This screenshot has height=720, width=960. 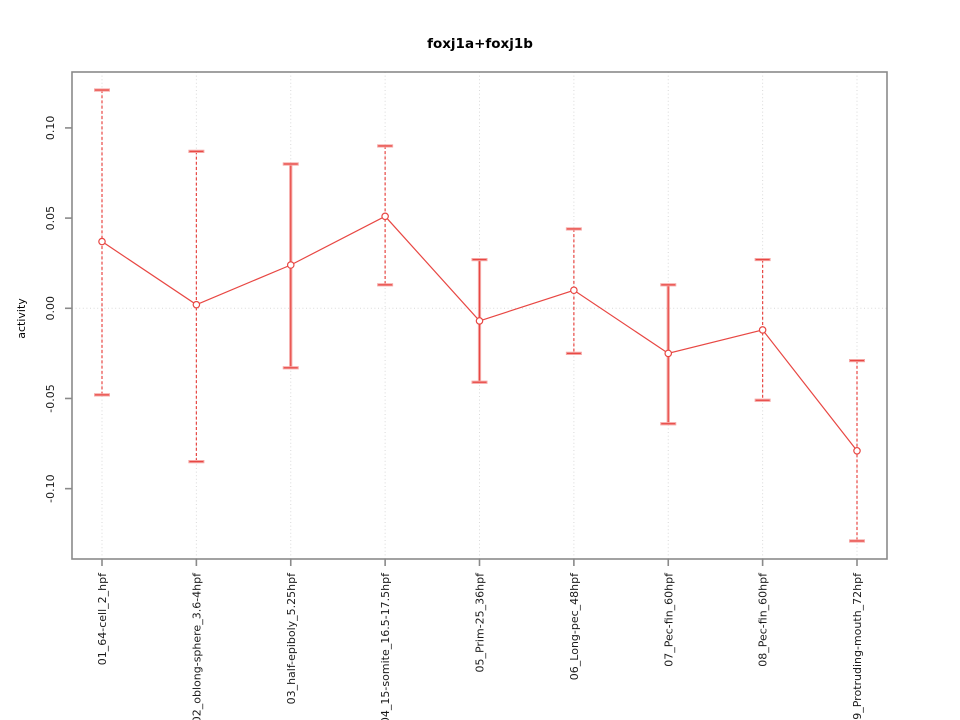 What do you see at coordinates (21, 318) in the screenshot?
I see `y-axis-label: activity` at bounding box center [21, 318].